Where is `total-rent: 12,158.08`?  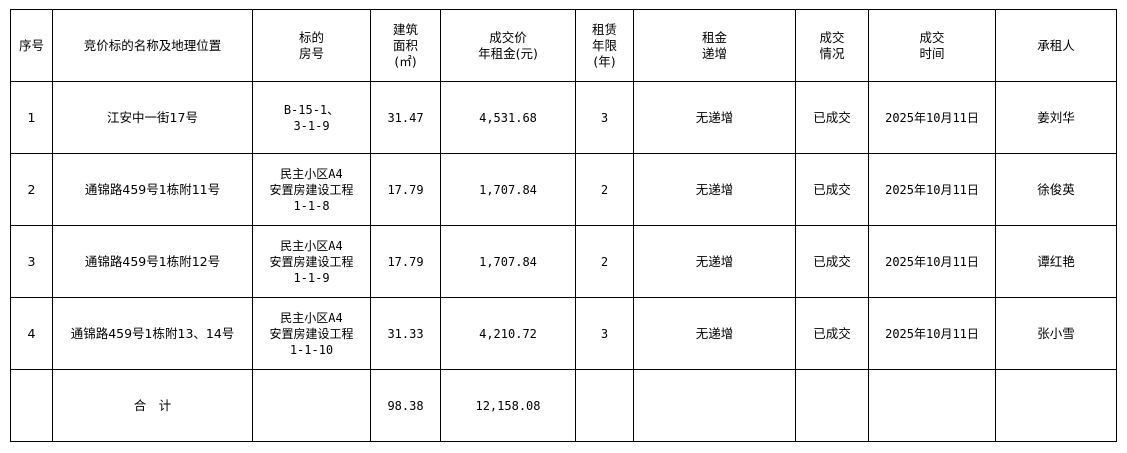 total-rent: 12,158.08 is located at coordinates (508, 405).